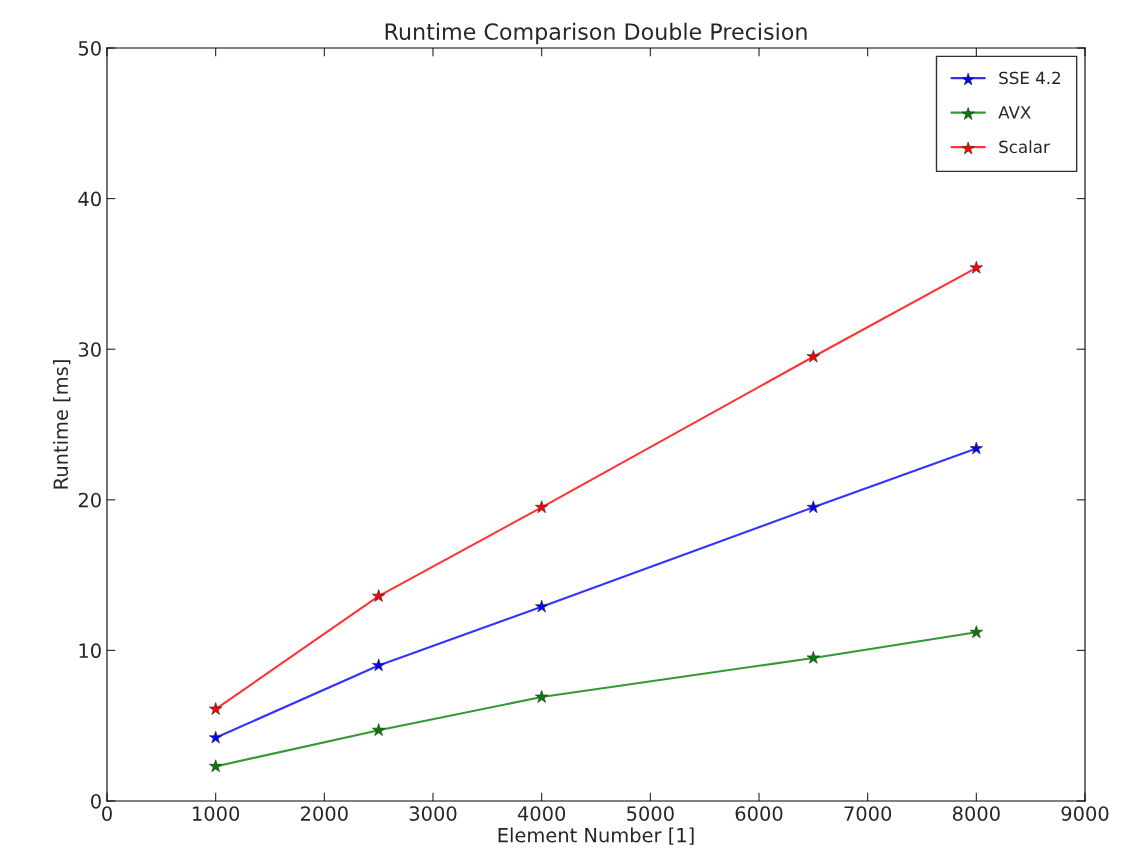 The image size is (1135, 866). What do you see at coordinates (62, 424) in the screenshot?
I see `y-axis-title: Runtime [ms]` at bounding box center [62, 424].